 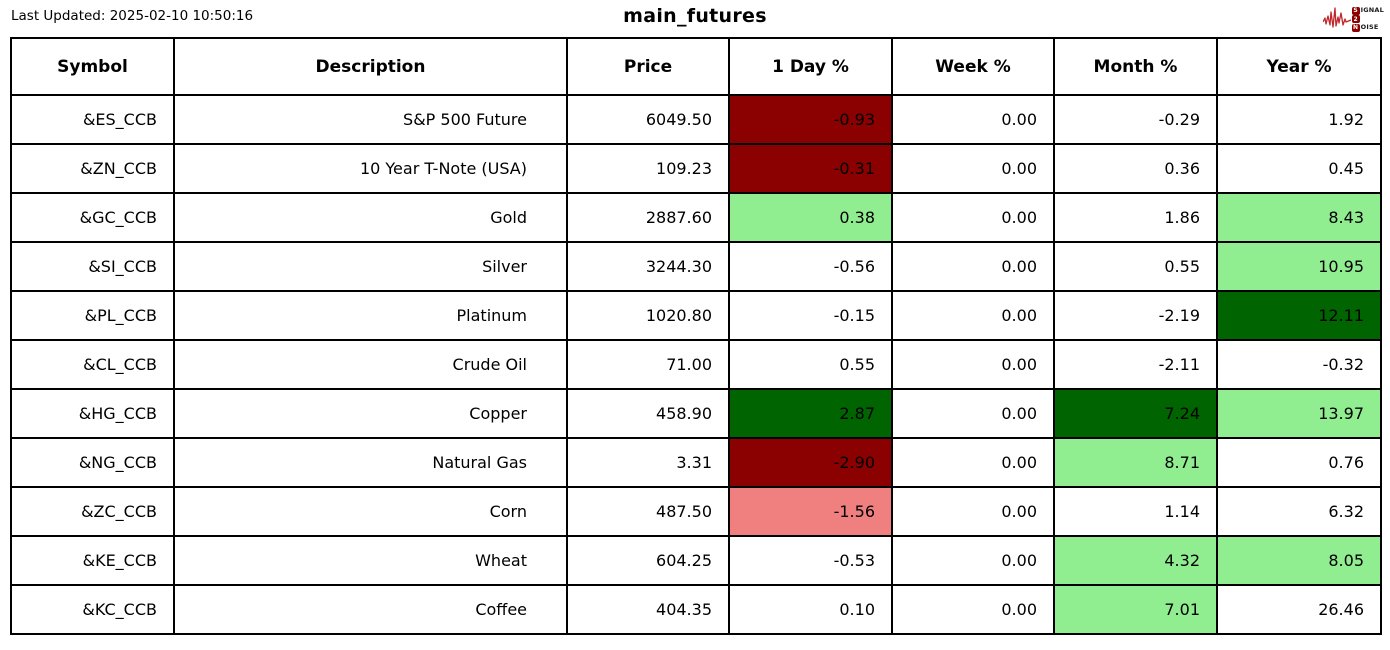 What do you see at coordinates (1135, 119) in the screenshot?
I see `cell-month-pct: -0.29` at bounding box center [1135, 119].